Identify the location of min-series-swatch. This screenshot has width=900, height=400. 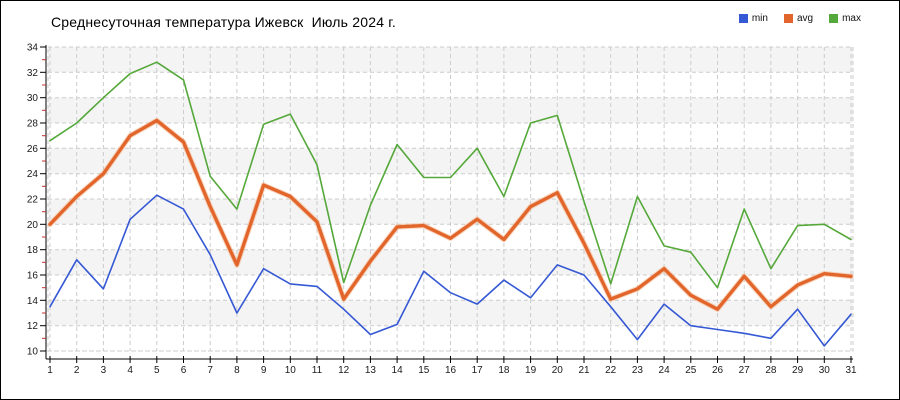
(743, 18).